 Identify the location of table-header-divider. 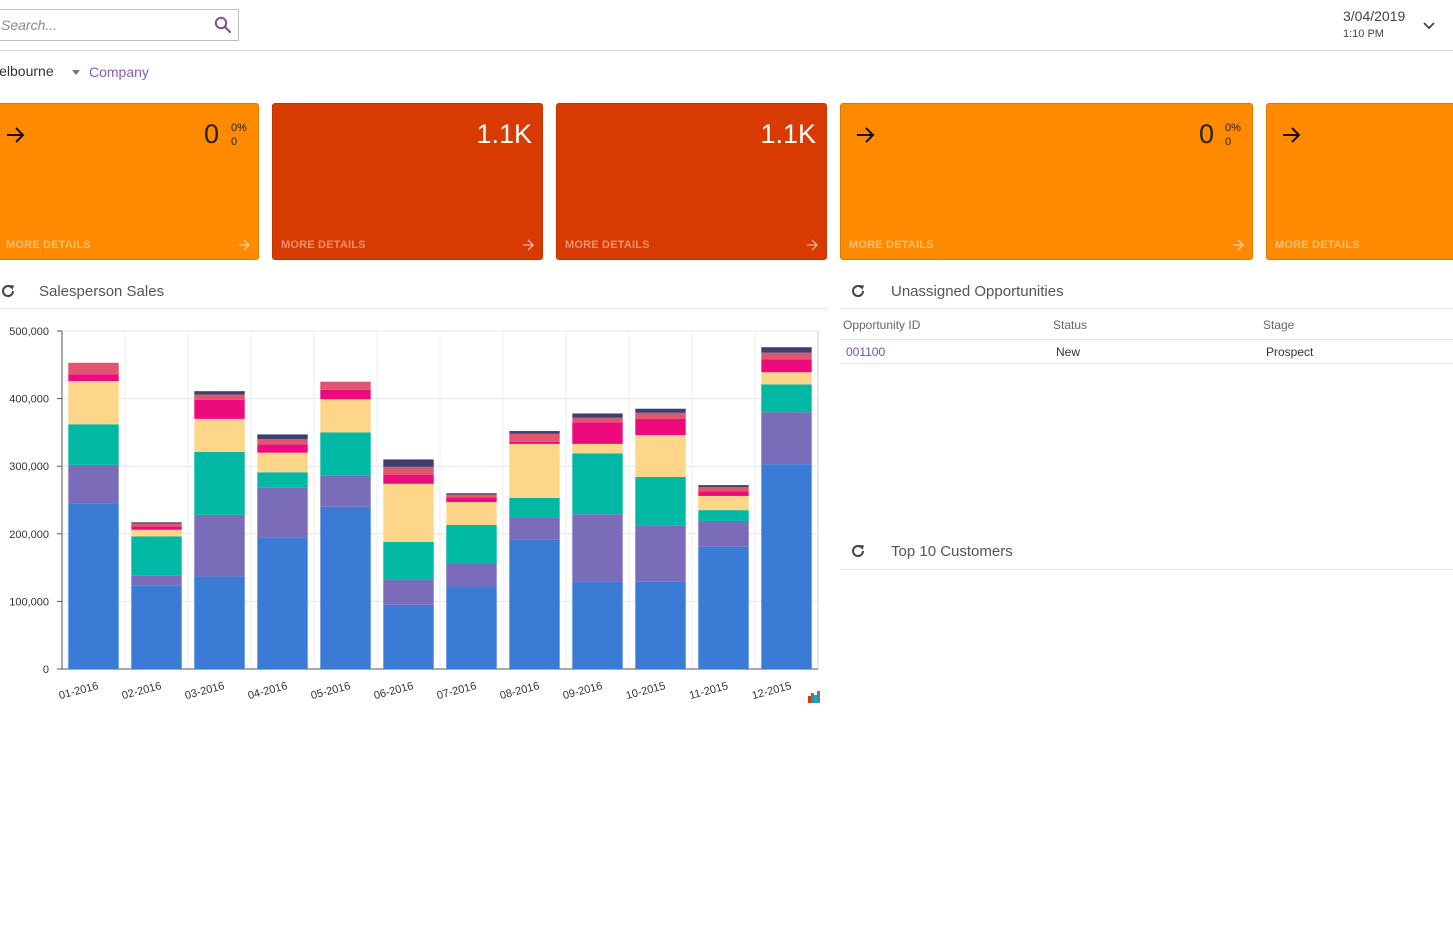
(1146, 339).